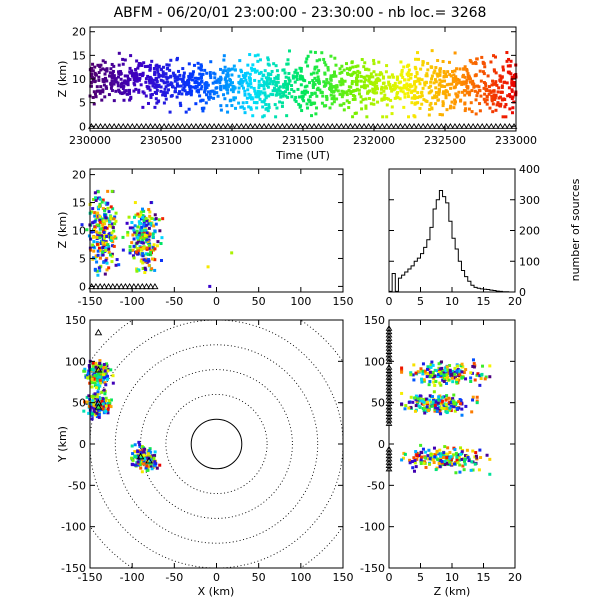 The width and height of the screenshot is (600, 600). What do you see at coordinates (300, 301) in the screenshot?
I see `x-tick-label: 100` at bounding box center [300, 301].